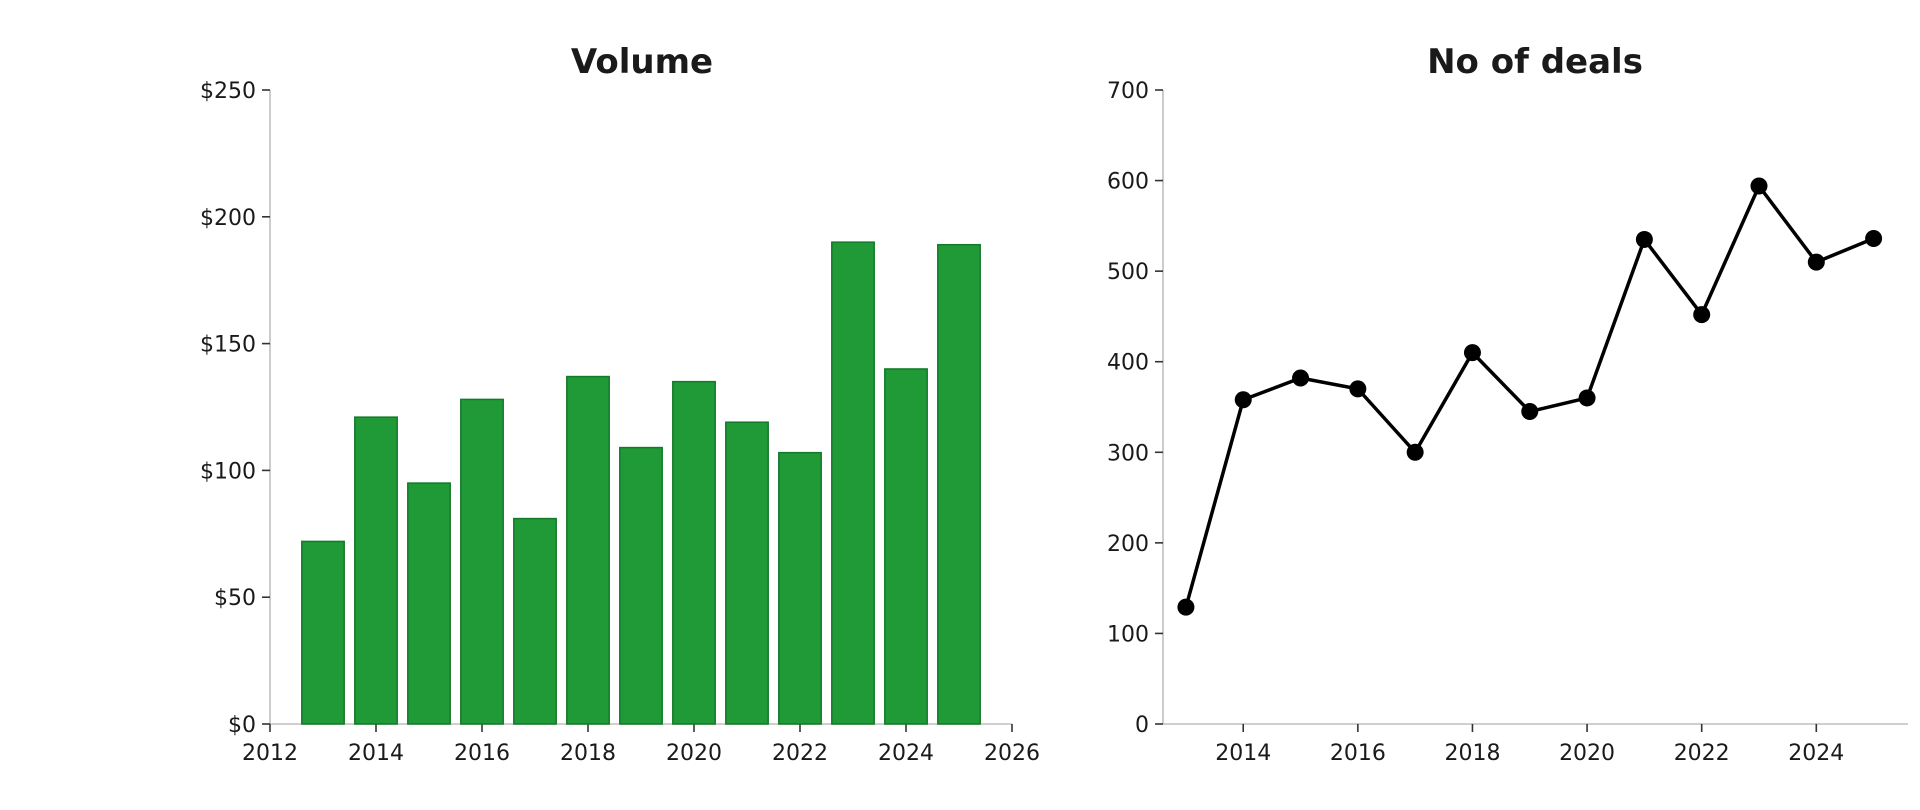 The height and width of the screenshot is (810, 1920). Describe the element at coordinates (323, 632) in the screenshot. I see `volume-bar-2013` at that location.